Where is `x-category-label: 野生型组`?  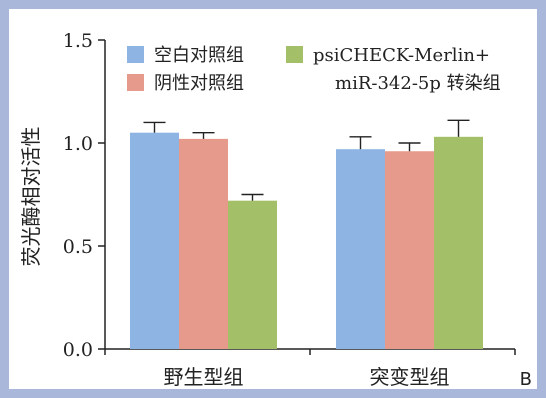
x-category-label: 野生型组 is located at coordinates (204, 377).